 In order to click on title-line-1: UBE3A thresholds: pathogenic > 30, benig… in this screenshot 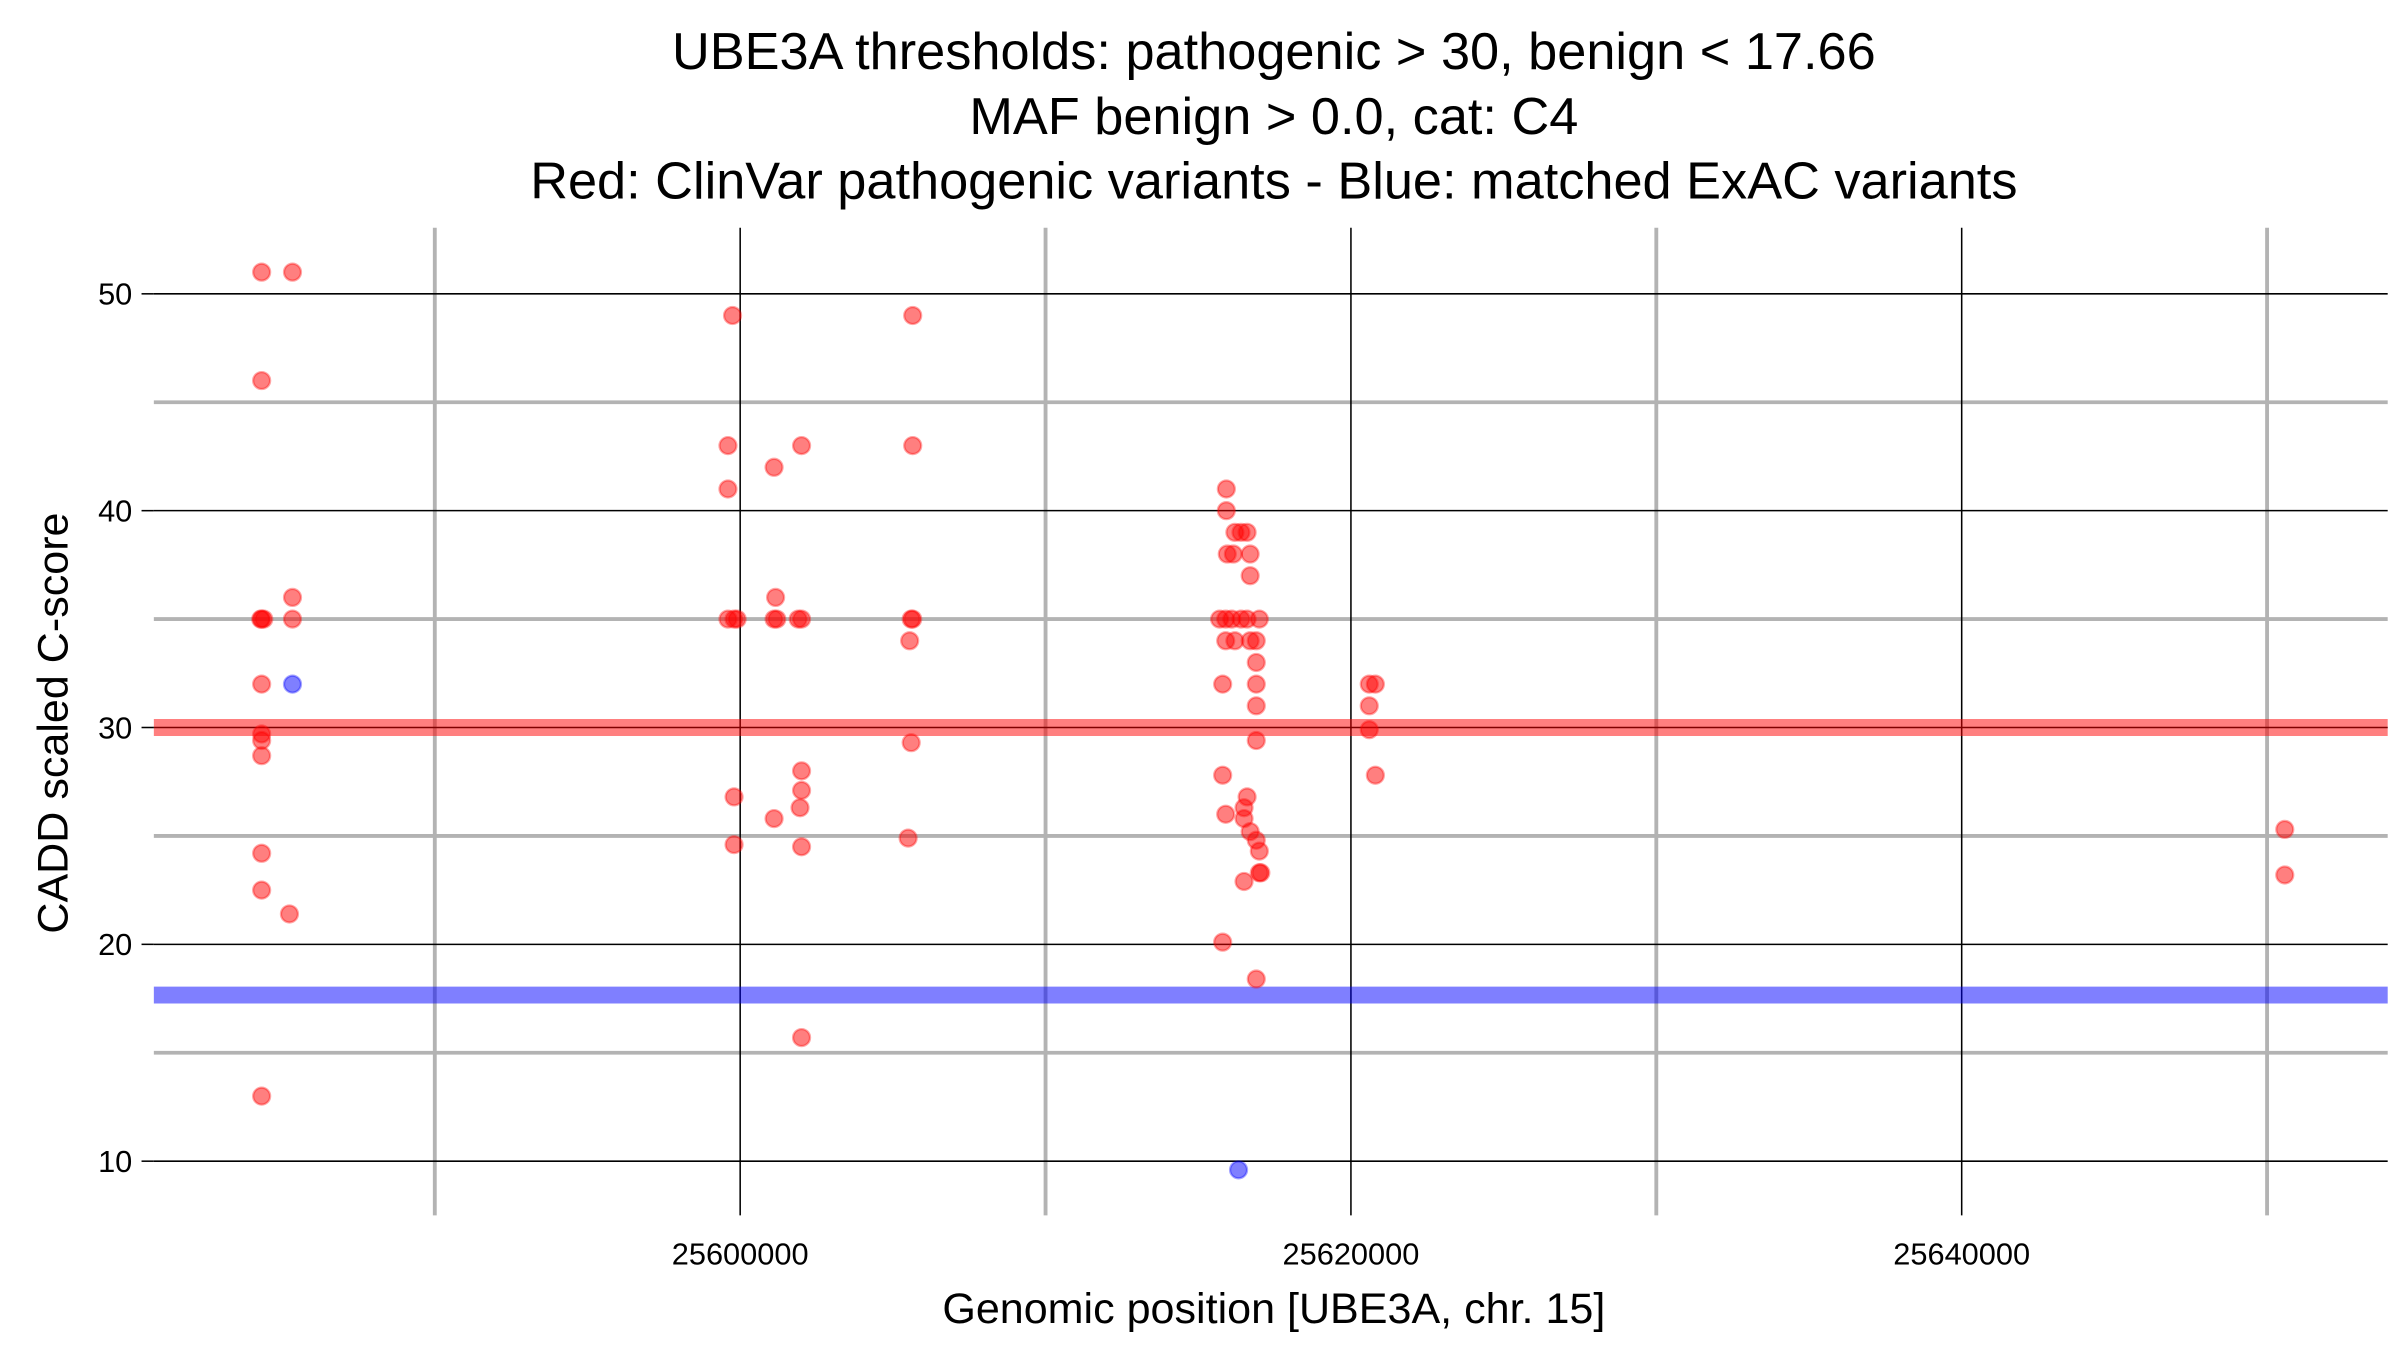, I will do `click(1274, 52)`.